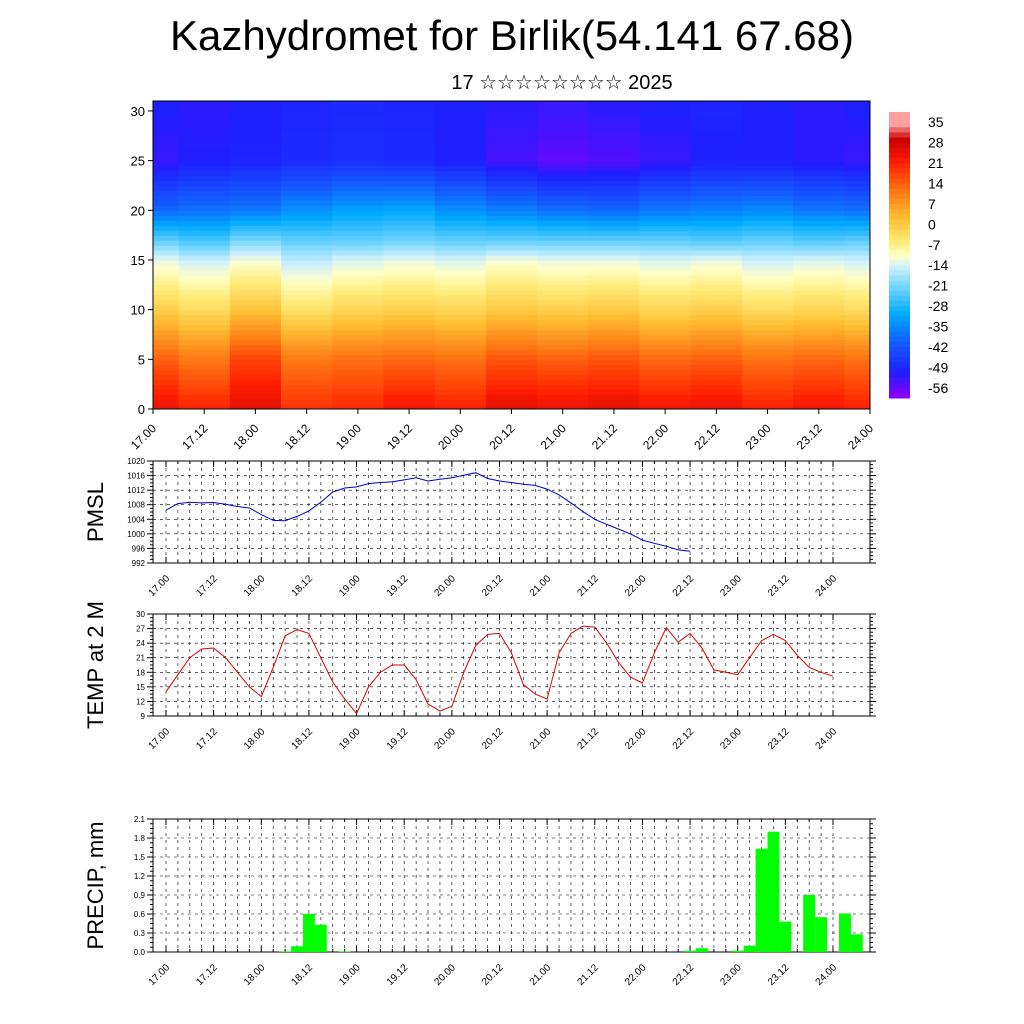  What do you see at coordinates (588, 739) in the screenshot?
I see `x-tick-label: 21.12` at bounding box center [588, 739].